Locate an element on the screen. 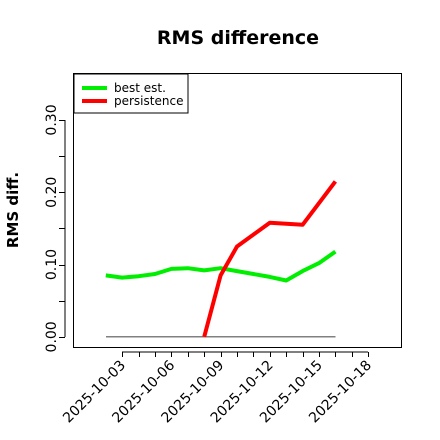 The width and height of the screenshot is (440, 440). legend-label-persistence: persistence is located at coordinates (148, 101).